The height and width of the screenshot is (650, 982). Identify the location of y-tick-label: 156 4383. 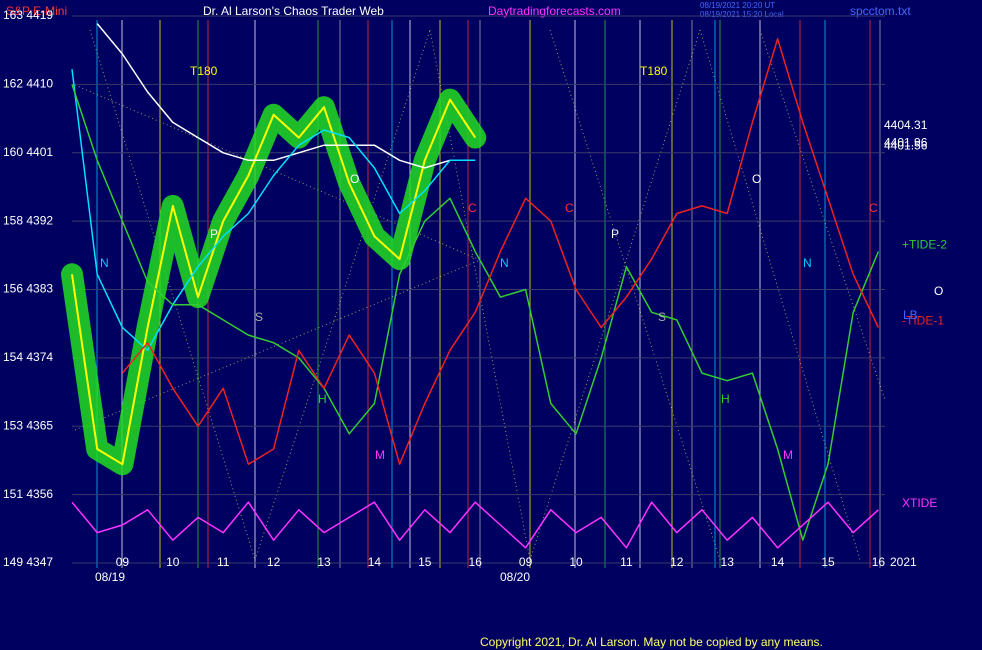
(28, 289).